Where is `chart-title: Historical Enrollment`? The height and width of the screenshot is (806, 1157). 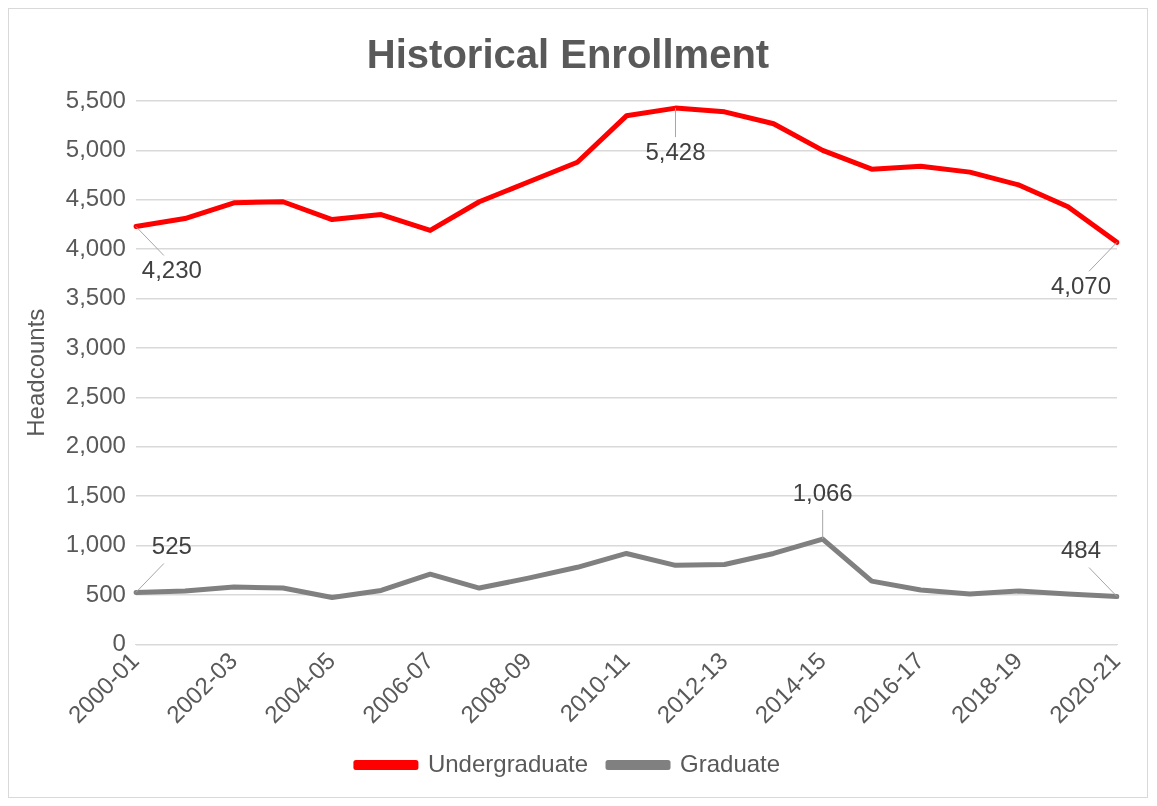 chart-title: Historical Enrollment is located at coordinates (568, 54).